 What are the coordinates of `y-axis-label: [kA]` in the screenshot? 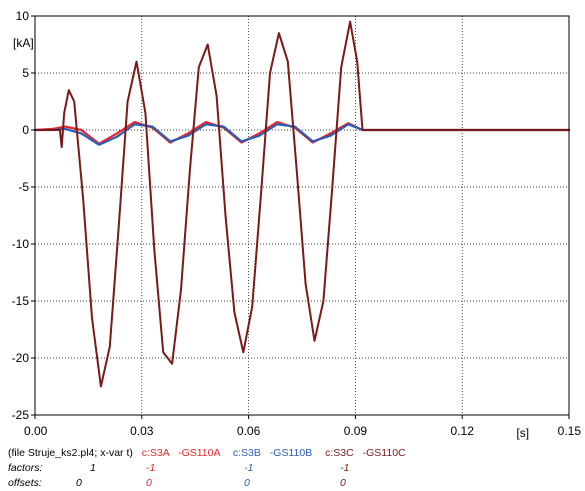 It's located at (23, 43).